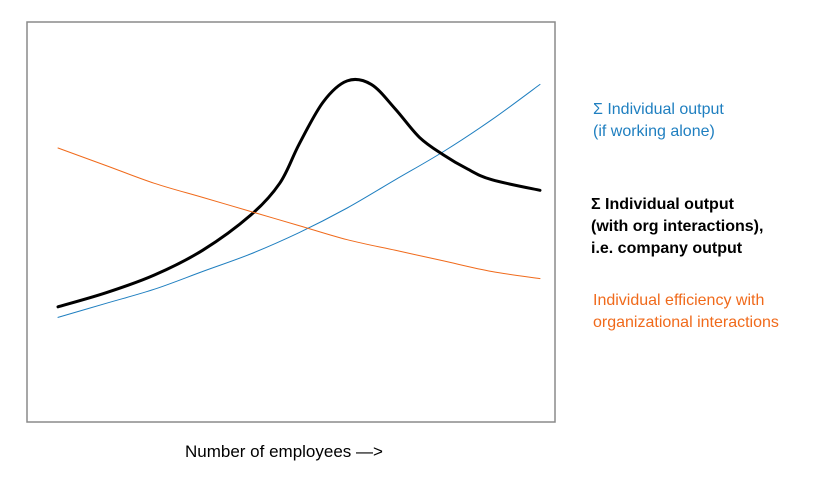 This screenshot has height=485, width=827. What do you see at coordinates (654, 131) in the screenshot?
I see `legend-individual-output-line-2: (if working alone)` at bounding box center [654, 131].